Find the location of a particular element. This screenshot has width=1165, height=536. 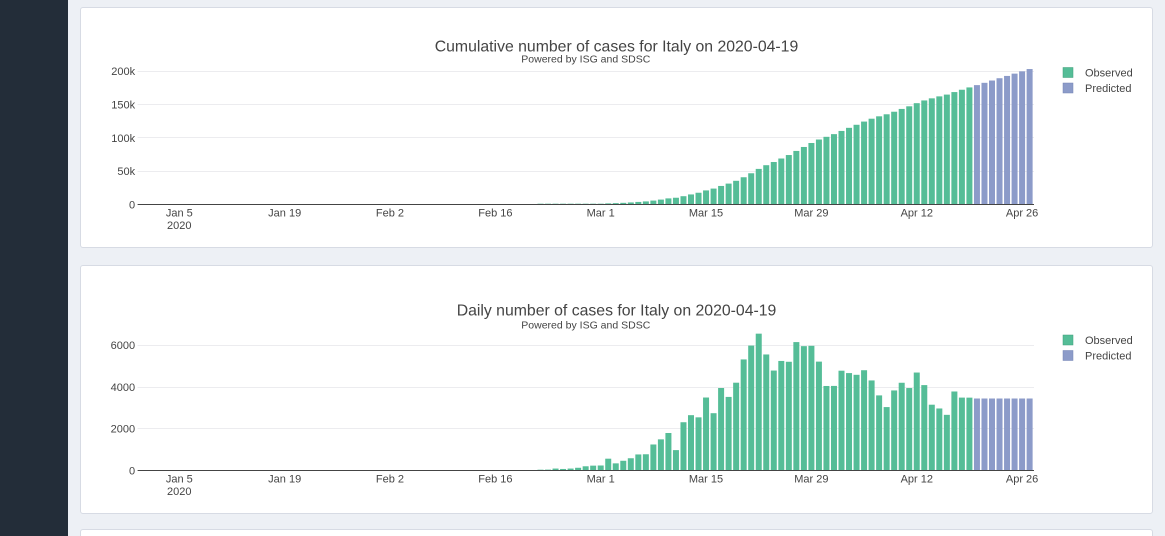

svg-text: 6000 is located at coordinates (123, 346).